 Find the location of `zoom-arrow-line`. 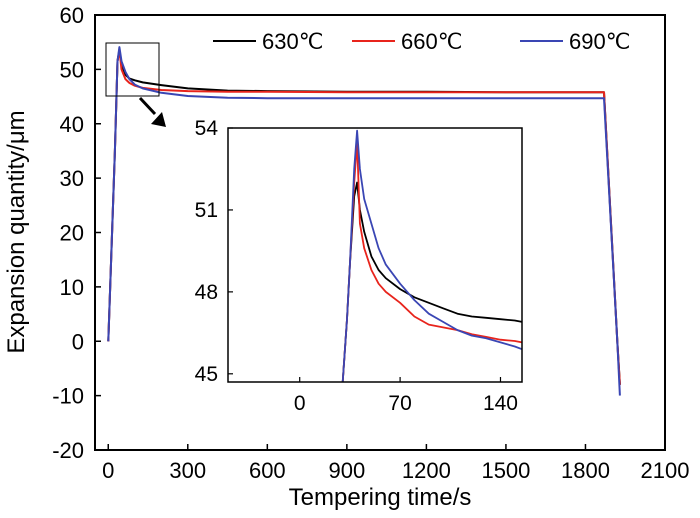

zoom-arrow-line is located at coordinates (147, 106).